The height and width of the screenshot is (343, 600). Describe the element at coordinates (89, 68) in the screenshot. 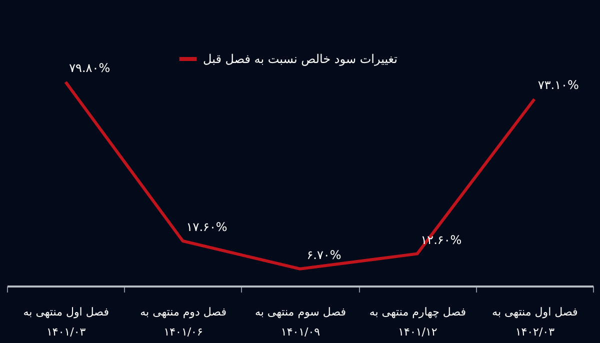

I see `data-label: ۷۹.۸۰%` at that location.